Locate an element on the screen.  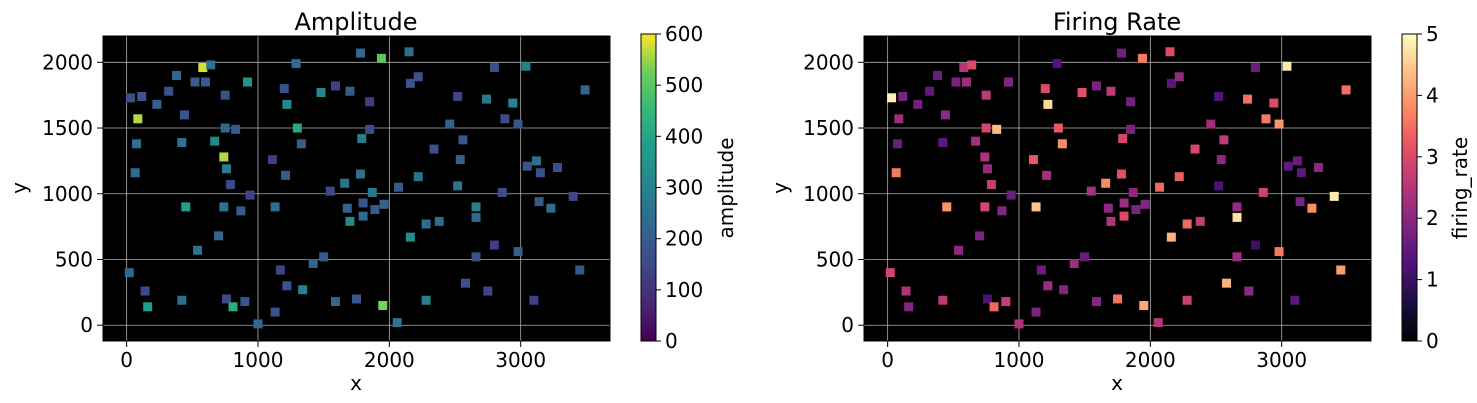
firing-rate-colorbar-tick-label: 0 is located at coordinates (1432, 341).